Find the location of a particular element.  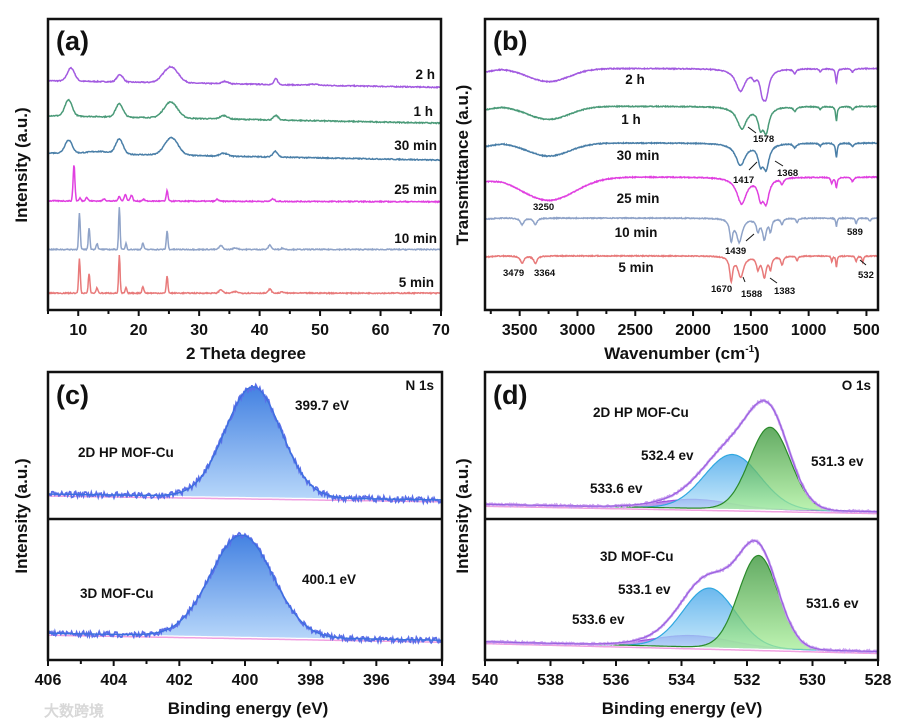

ftir-curve-5min is located at coordinates (681, 269).